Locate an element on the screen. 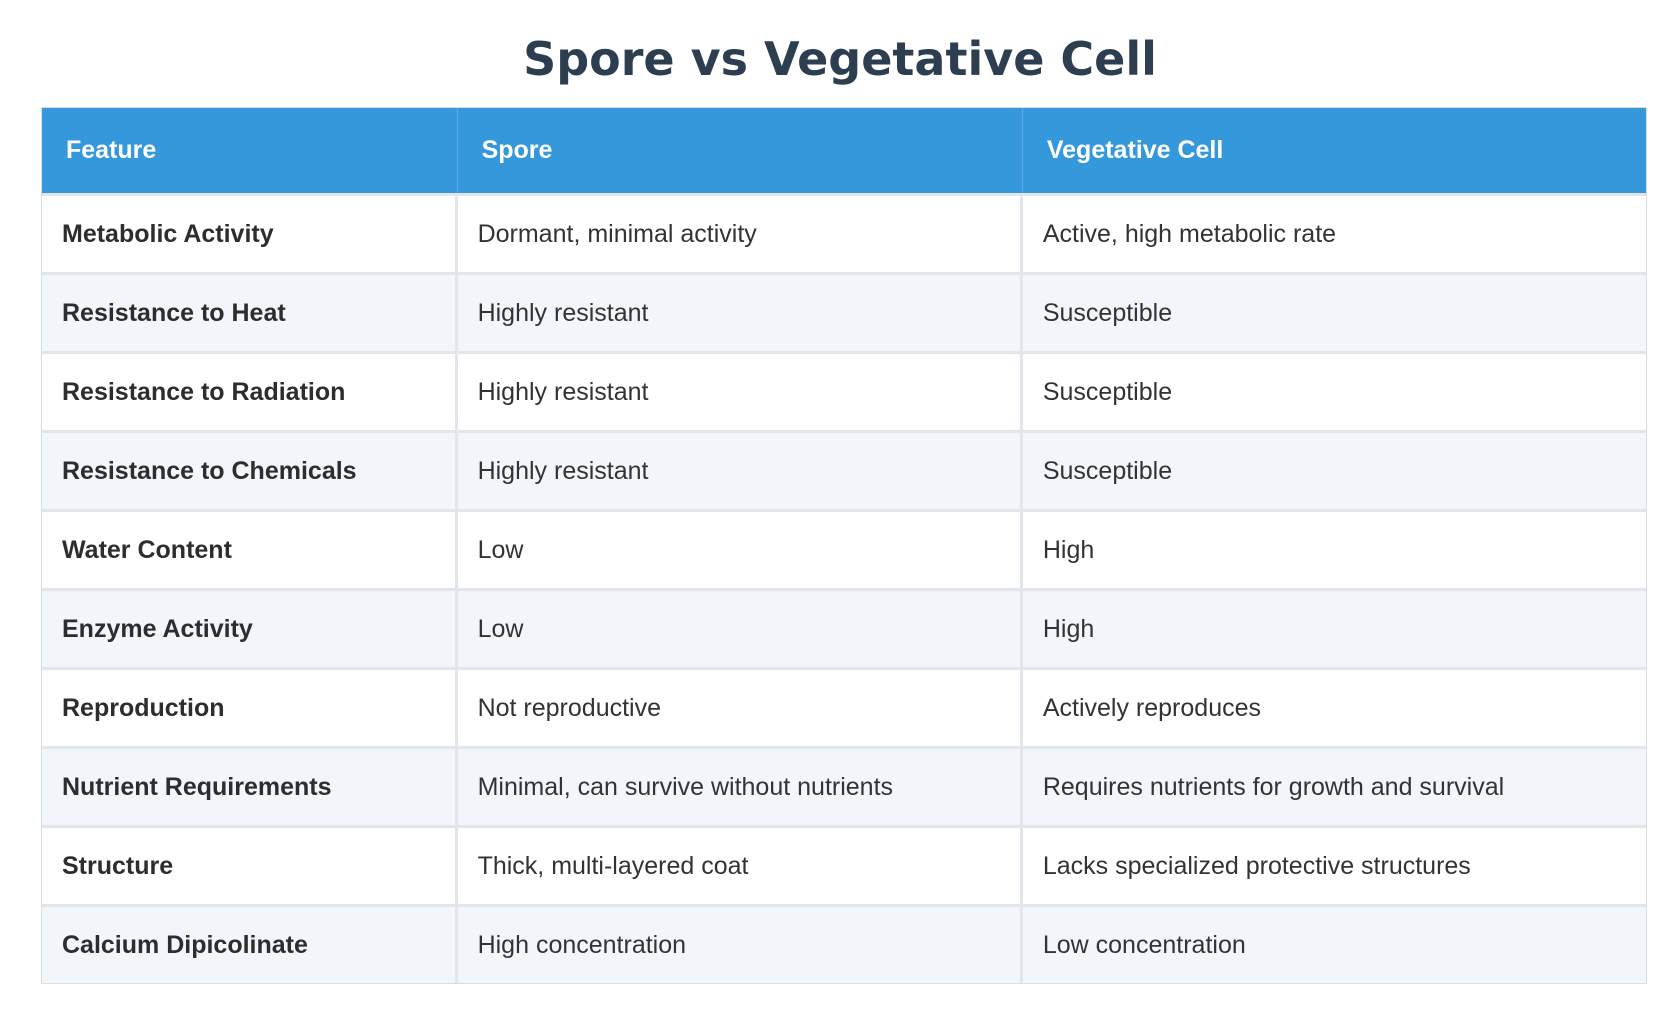 This screenshot has width=1680, height=1018. vegetative-cell: Actively reproduces is located at coordinates (1334, 706).